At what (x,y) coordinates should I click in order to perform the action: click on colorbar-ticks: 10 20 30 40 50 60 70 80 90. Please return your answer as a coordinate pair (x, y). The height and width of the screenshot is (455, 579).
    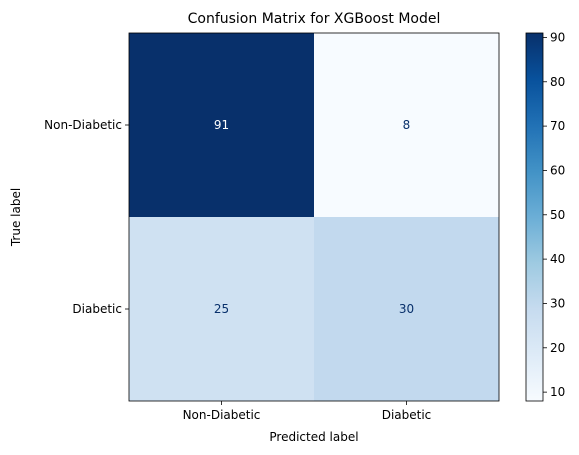
    Looking at the image, I should click on (554, 214).